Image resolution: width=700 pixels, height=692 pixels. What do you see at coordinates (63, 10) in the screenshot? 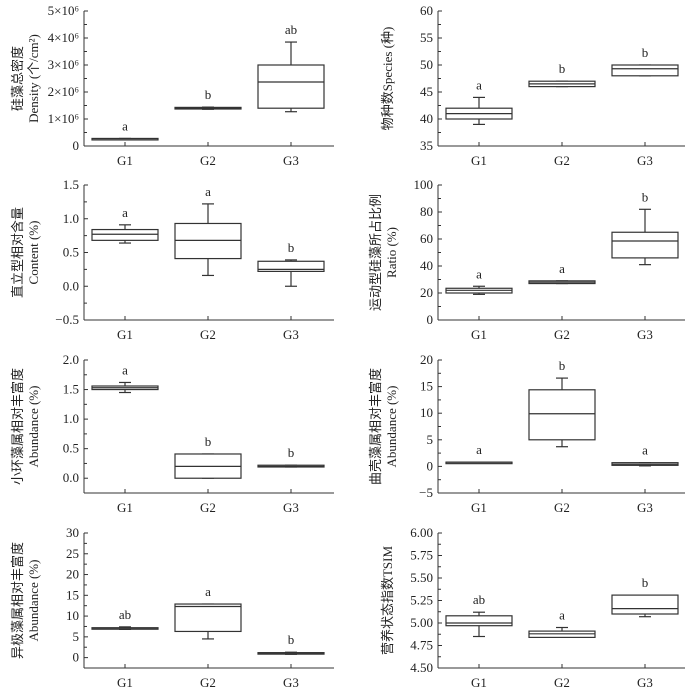
I see `y-tick-label: 5×10⁶` at bounding box center [63, 10].